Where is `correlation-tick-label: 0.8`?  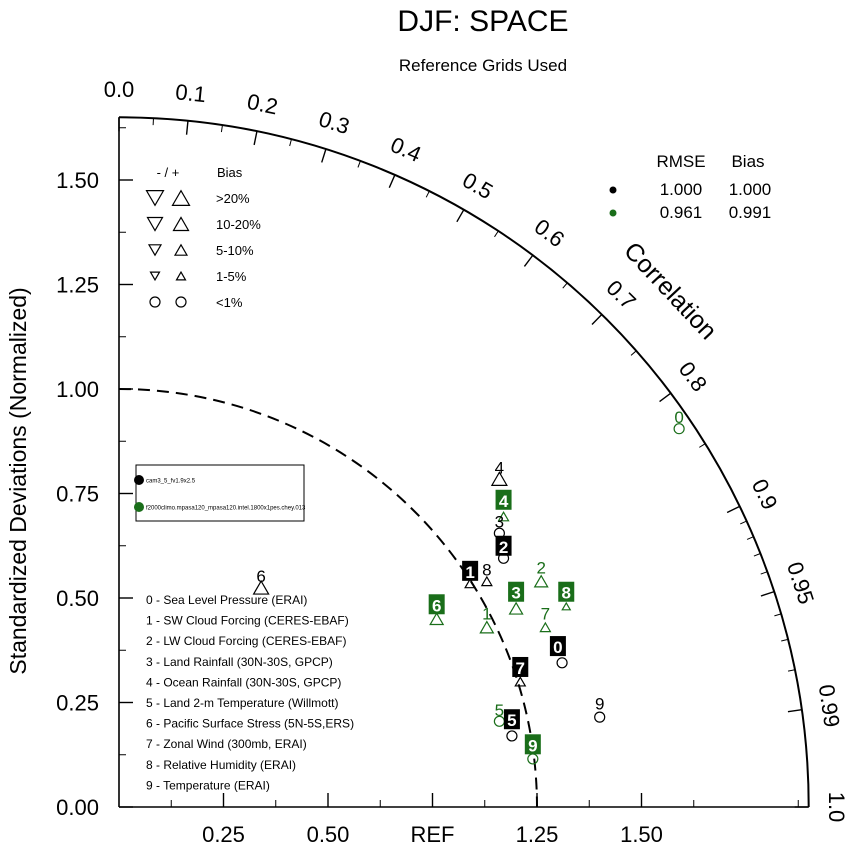
correlation-tick-label: 0.8 is located at coordinates (693, 376).